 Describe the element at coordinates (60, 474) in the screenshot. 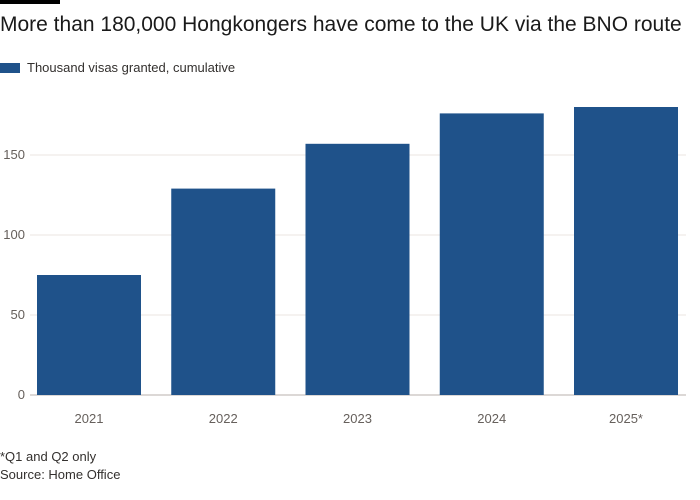

I see `source-note: Source: Home Office` at that location.